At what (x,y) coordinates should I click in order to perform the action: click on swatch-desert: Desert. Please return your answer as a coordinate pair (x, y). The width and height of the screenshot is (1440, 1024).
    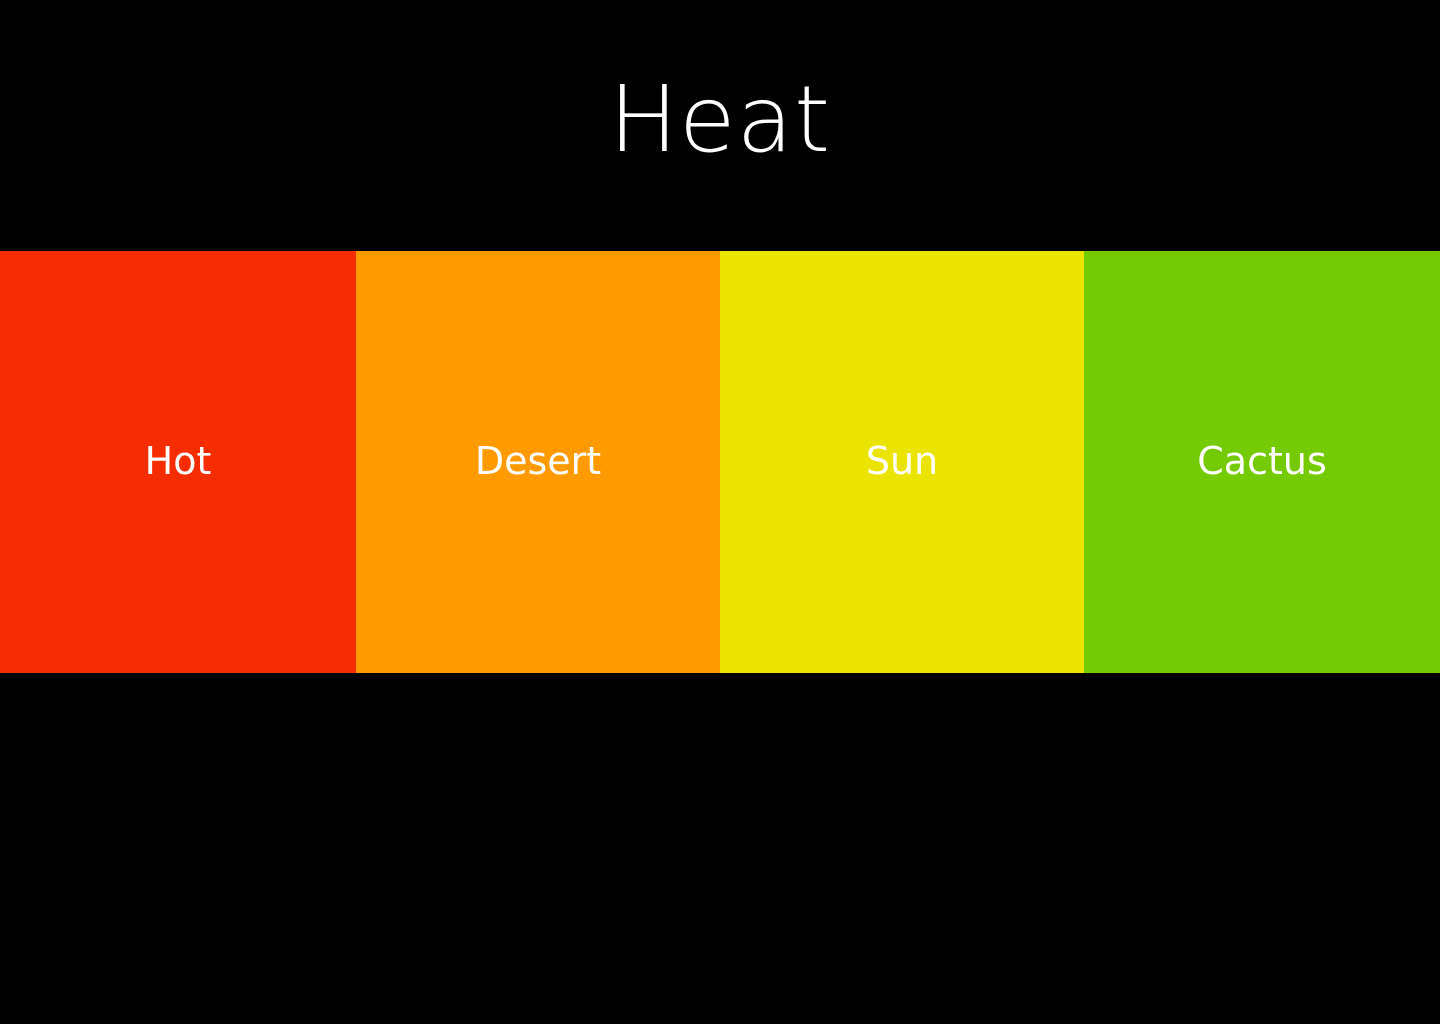
    Looking at the image, I should click on (538, 462).